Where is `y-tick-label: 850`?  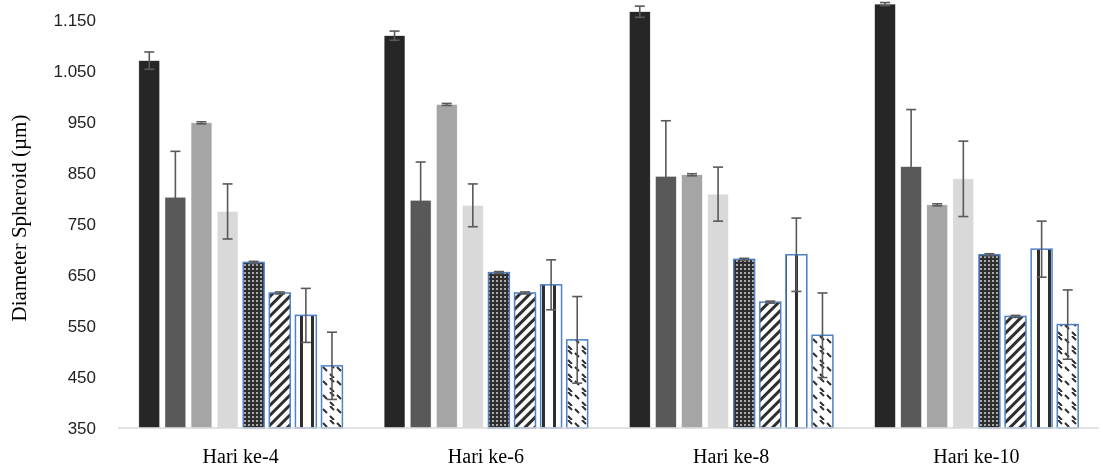 y-tick-label: 850 is located at coordinates (81, 174).